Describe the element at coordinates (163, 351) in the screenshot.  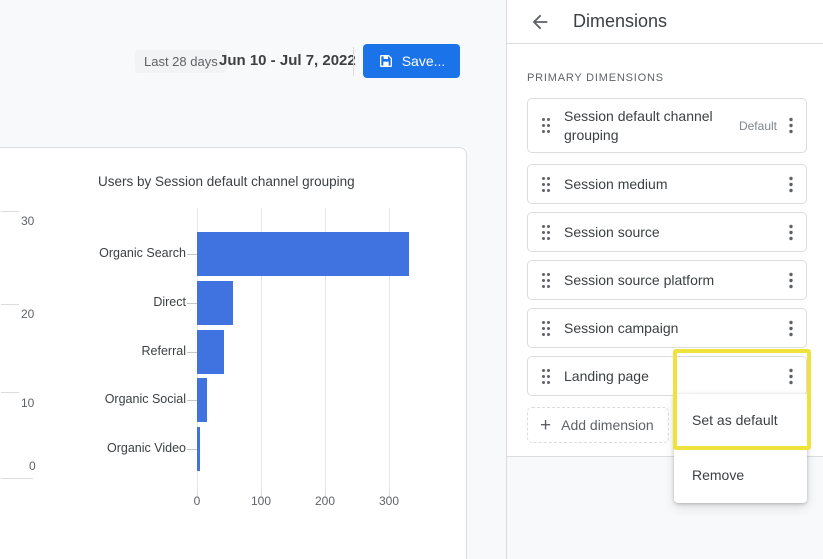
I see `category-label: Referral` at that location.